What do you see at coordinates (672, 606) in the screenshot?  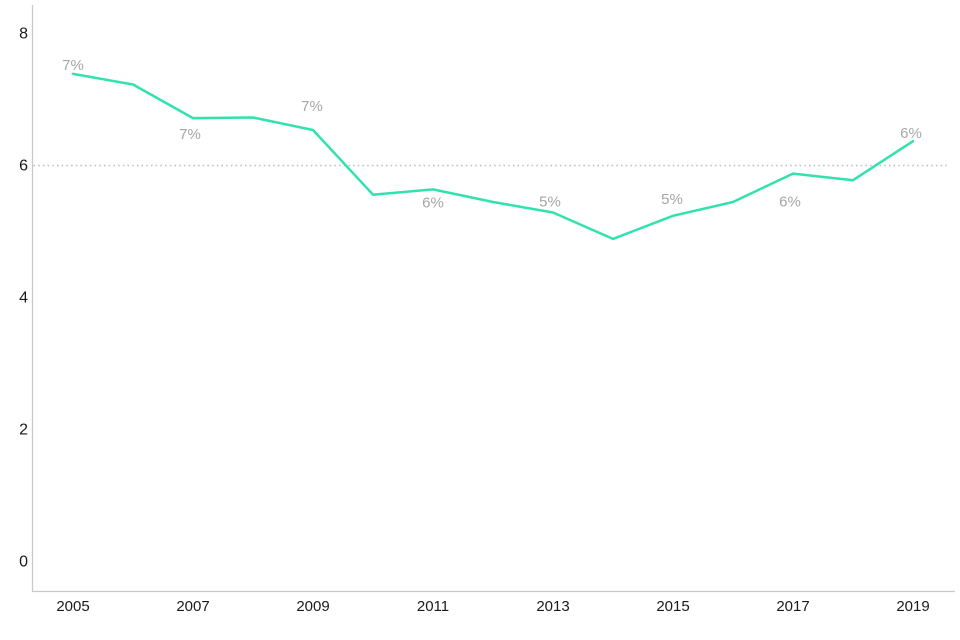 I see `x-axis-tick-label: 2015` at bounding box center [672, 606].